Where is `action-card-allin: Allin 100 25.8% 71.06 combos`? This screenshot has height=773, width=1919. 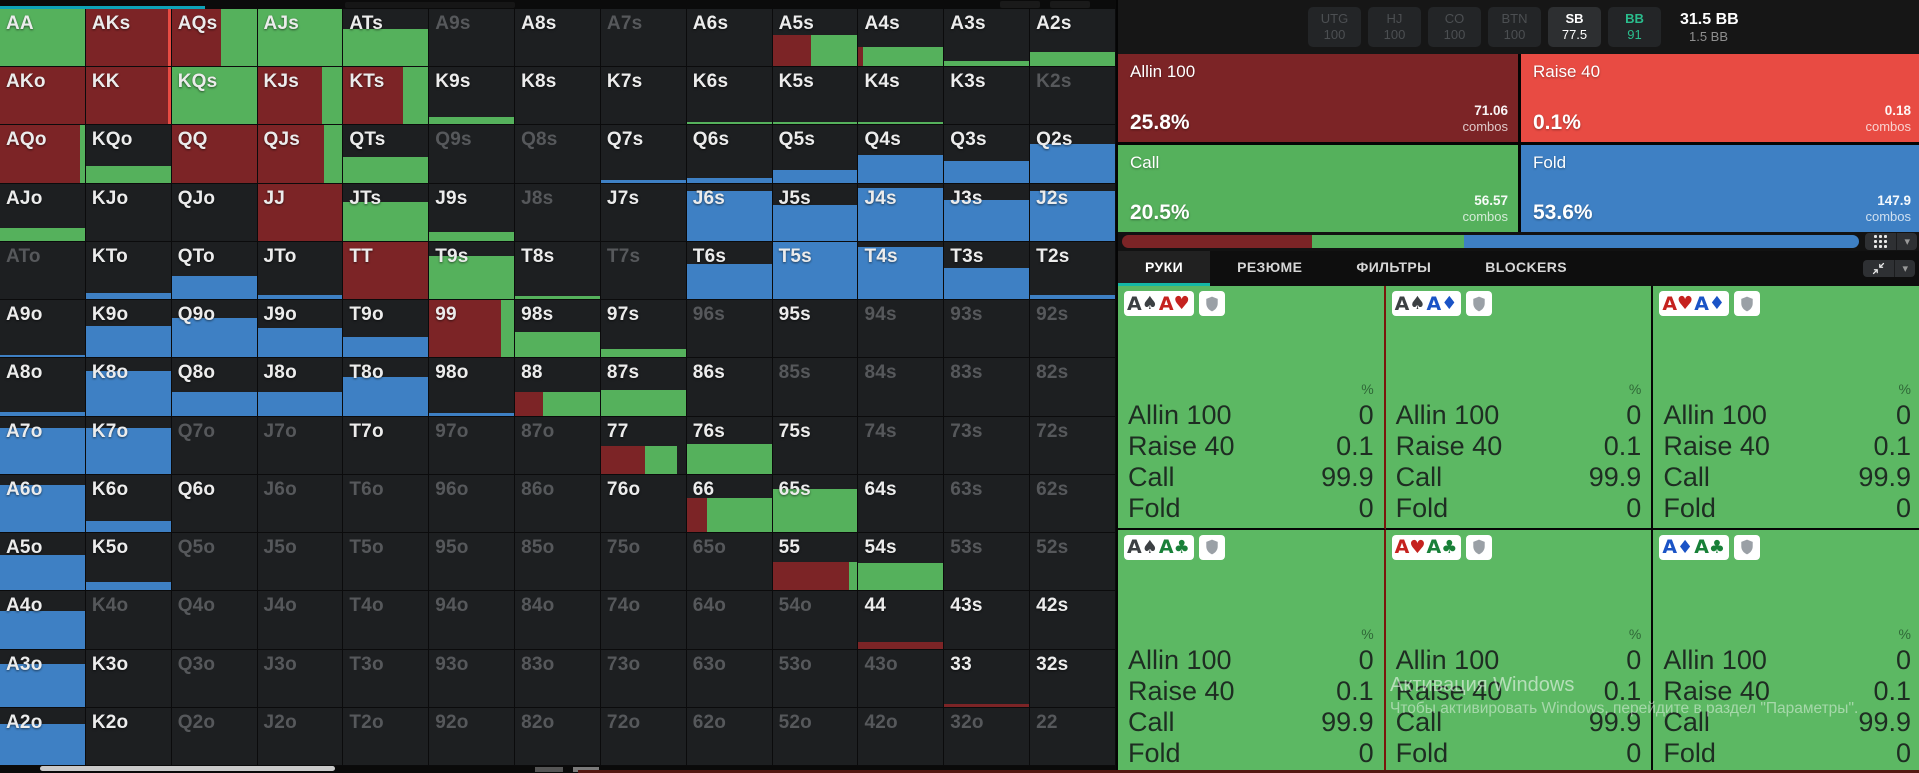 action-card-allin: Allin 100 25.8% 71.06 combos is located at coordinates (1318, 98).